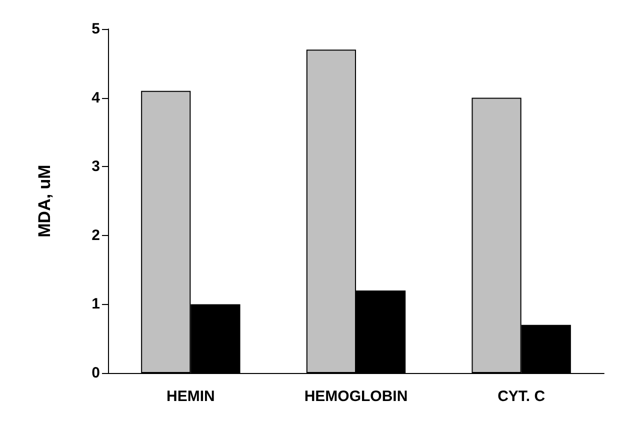 This screenshot has width=627, height=422. What do you see at coordinates (96, 235) in the screenshot?
I see `y-tick-label: 2` at bounding box center [96, 235].